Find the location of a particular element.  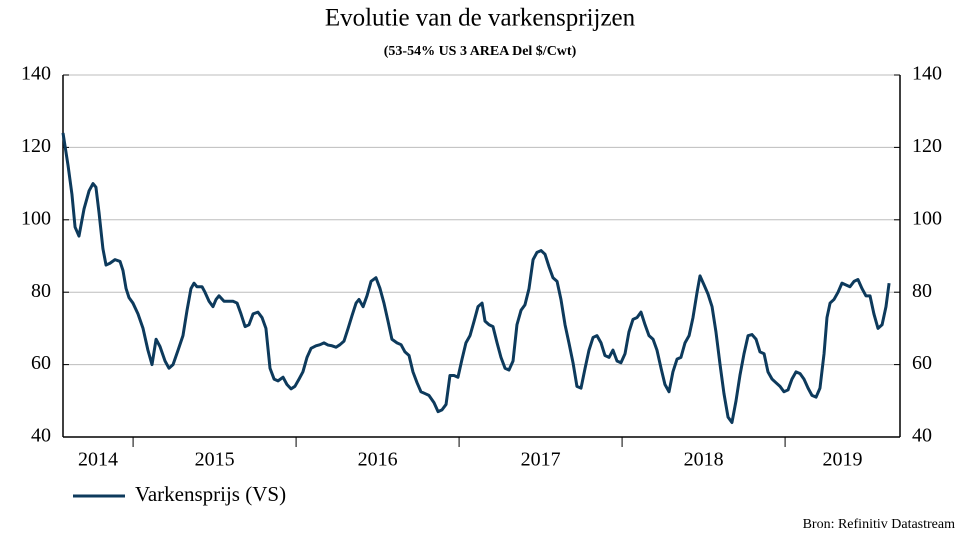

source-note: Bron: Refinitiv Datastream is located at coordinates (879, 524).